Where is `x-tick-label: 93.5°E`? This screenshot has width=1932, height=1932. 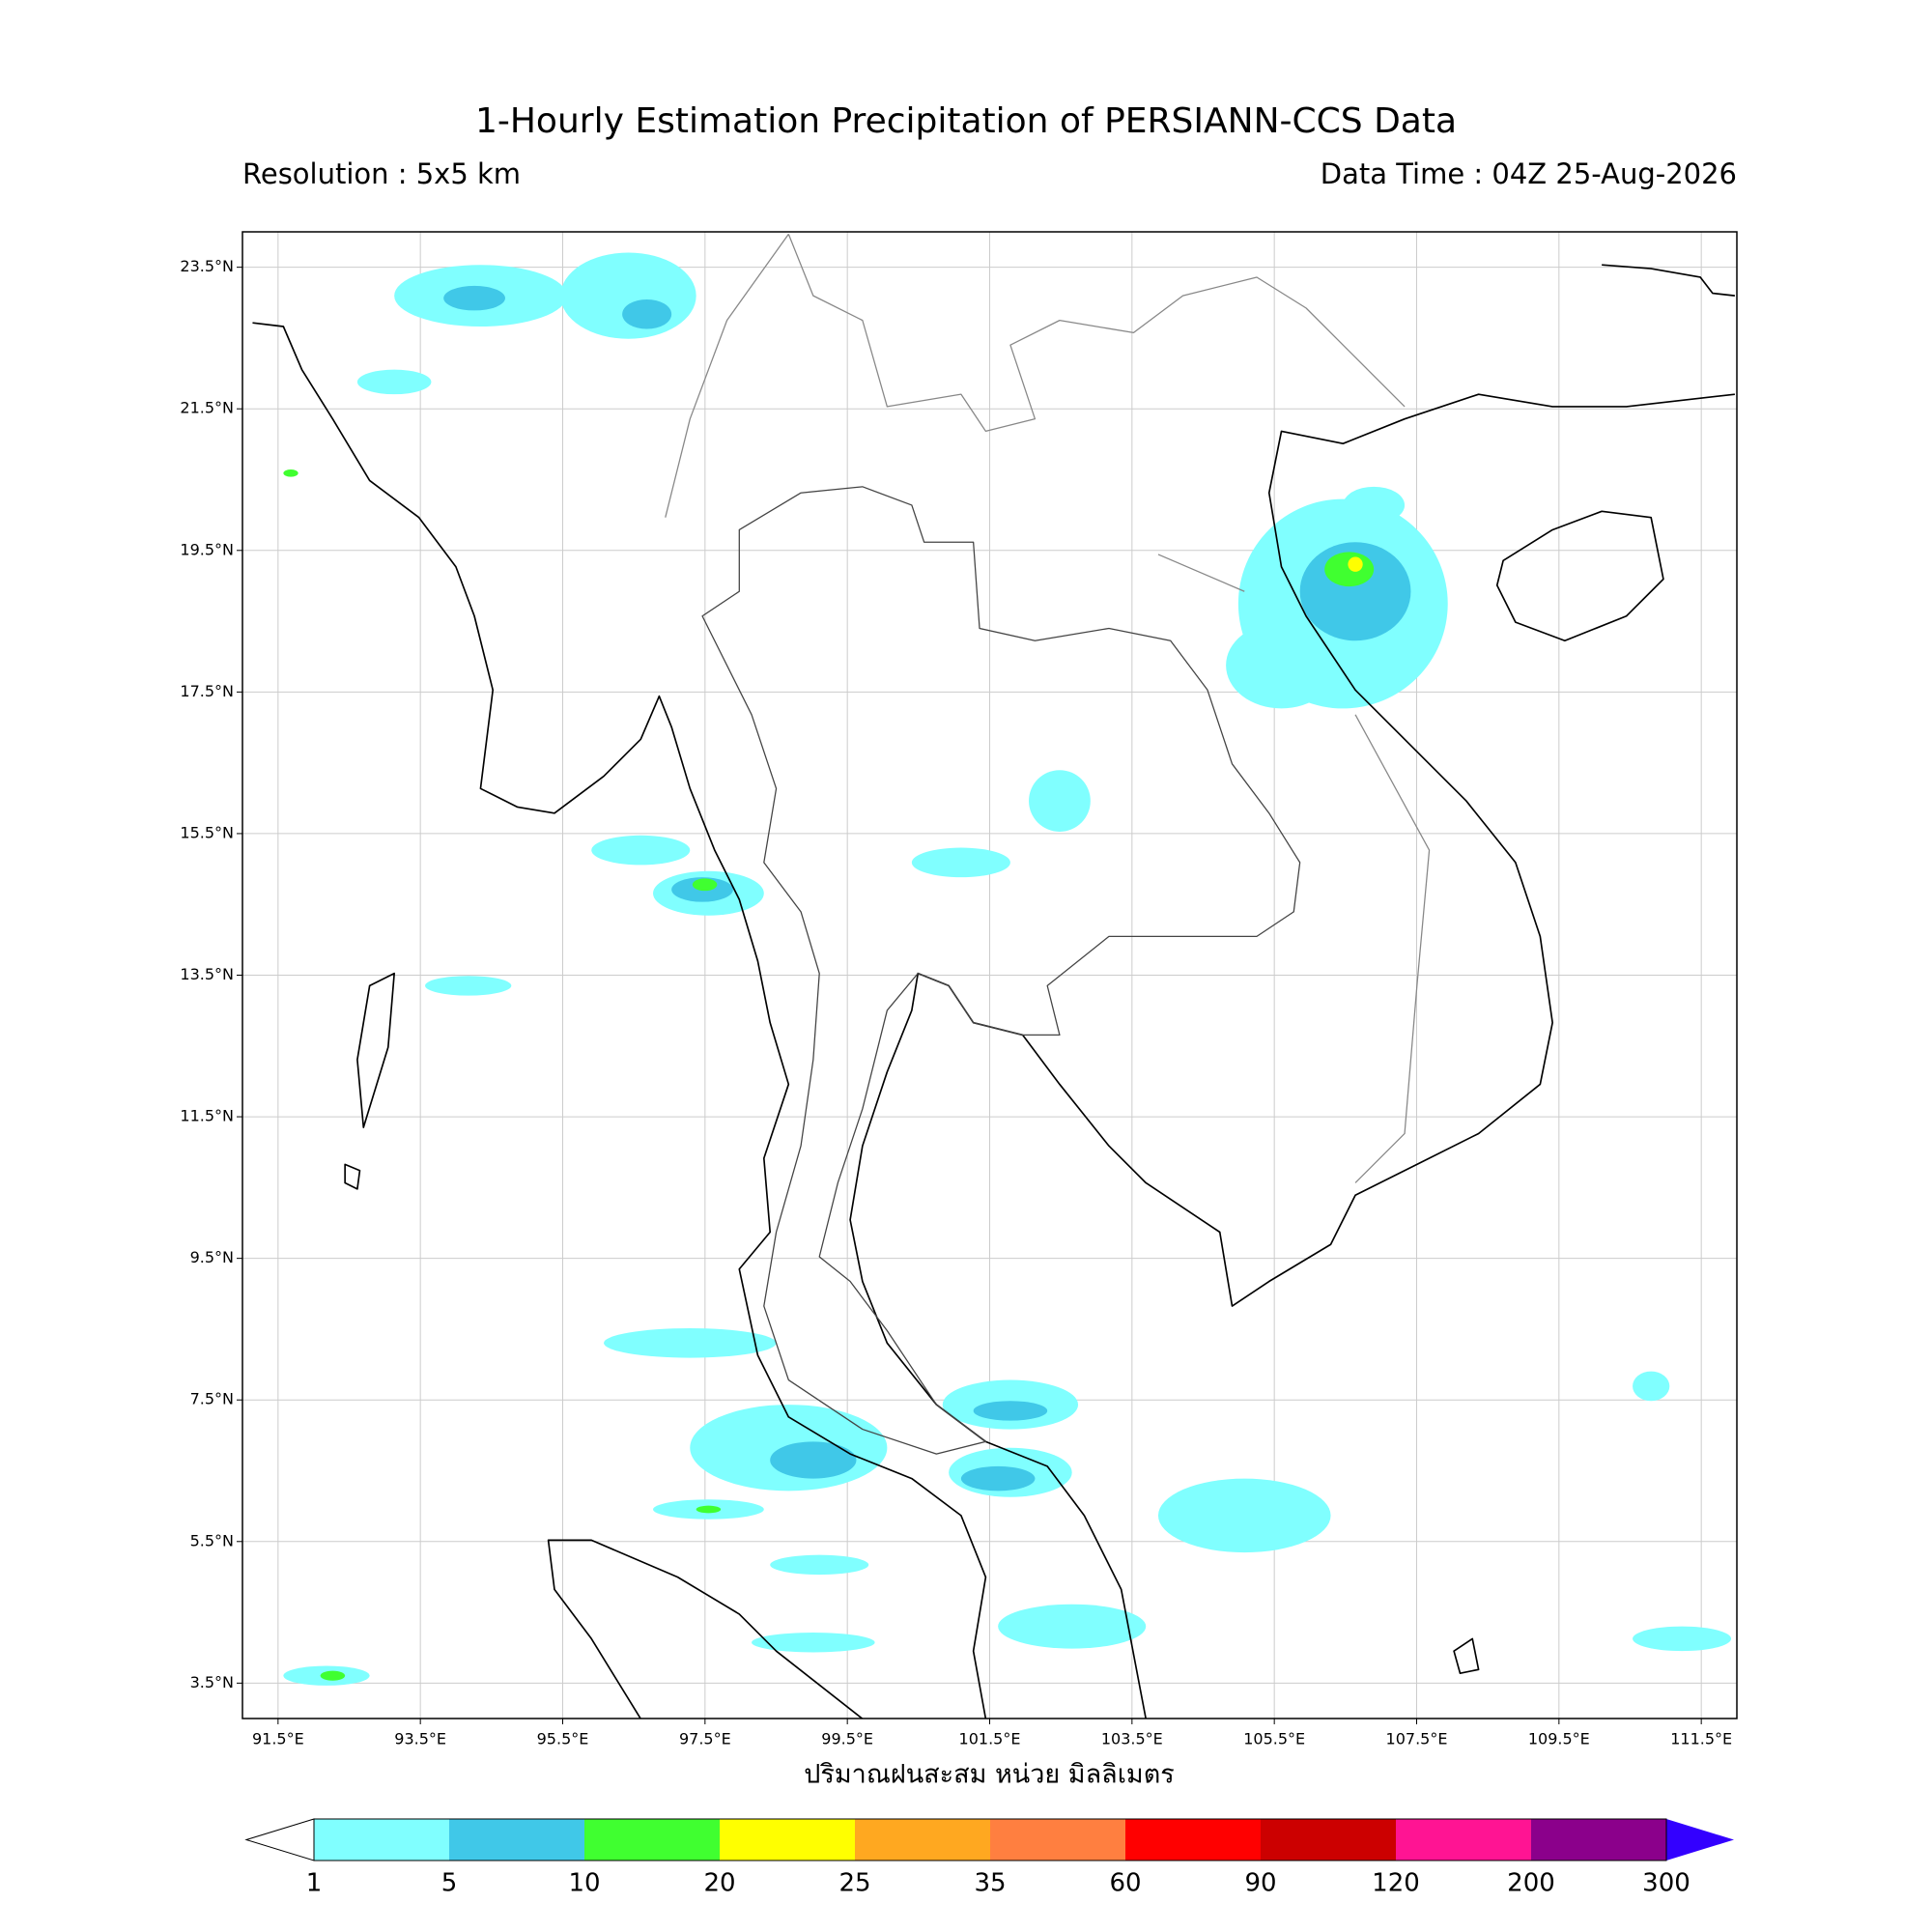 x-tick-label: 93.5°E is located at coordinates (420, 1739).